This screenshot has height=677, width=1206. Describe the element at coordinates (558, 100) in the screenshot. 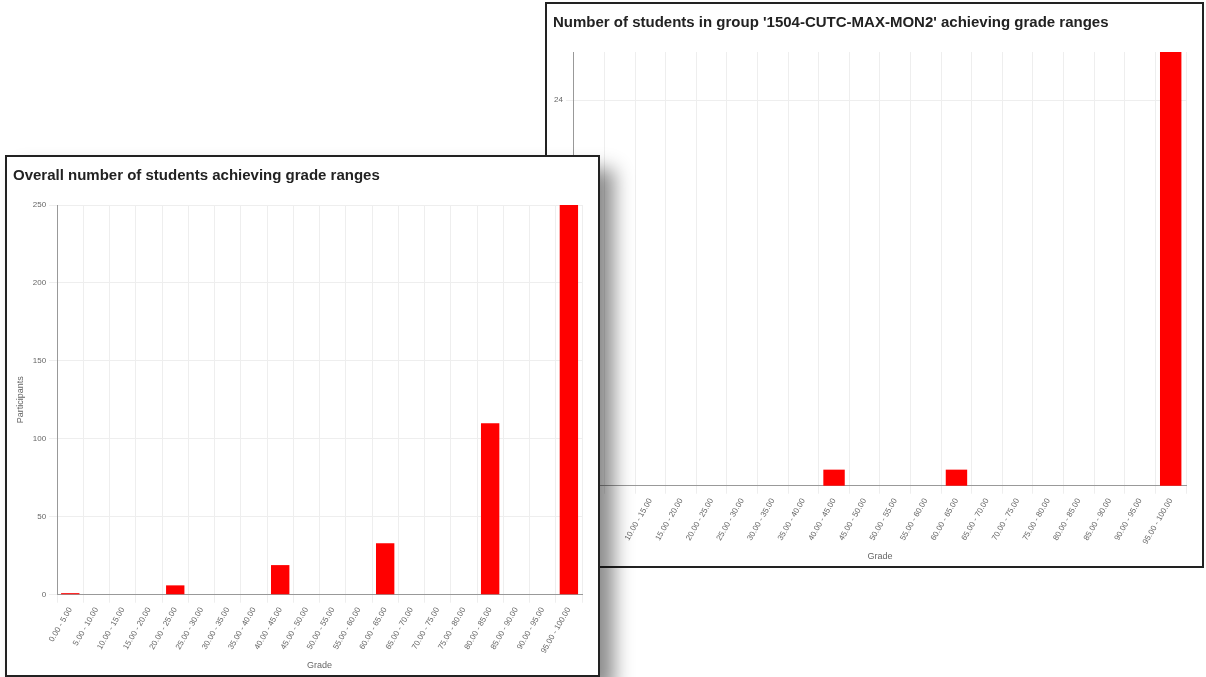

I see `y-tick-label: 24` at that location.